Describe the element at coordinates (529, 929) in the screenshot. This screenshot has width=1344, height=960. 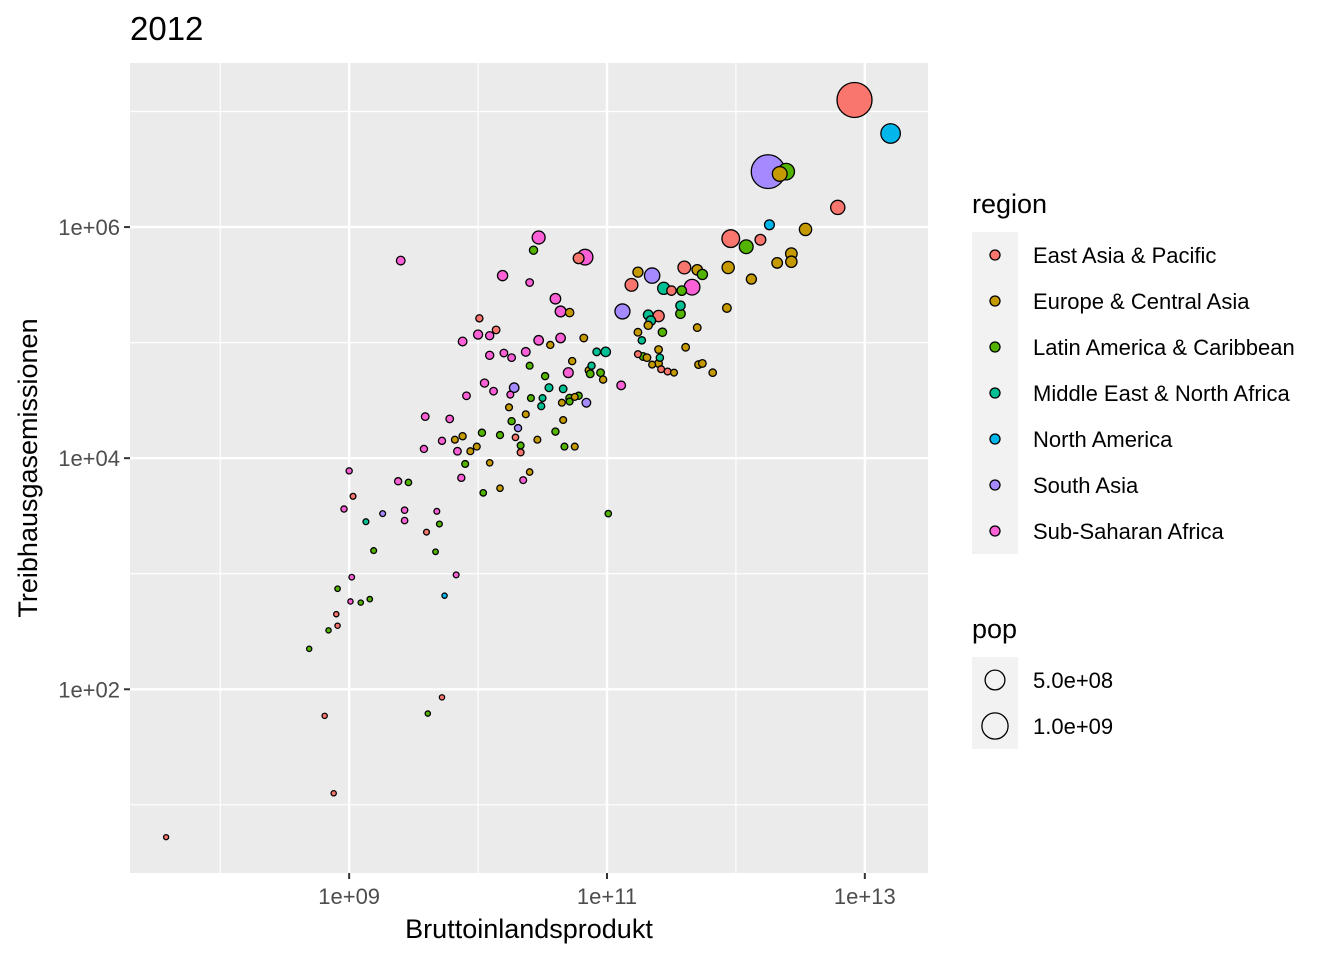
I see `x-axis-label: Bruttoinlandsprodukt` at that location.